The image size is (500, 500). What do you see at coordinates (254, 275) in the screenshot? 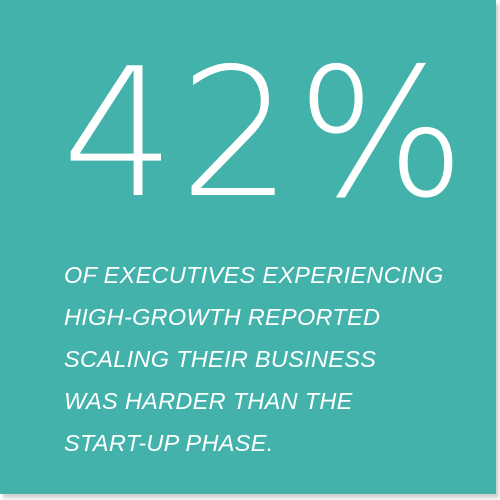
I see `caption-line: OF EXECUTIVES EXPERIENCING` at bounding box center [254, 275].